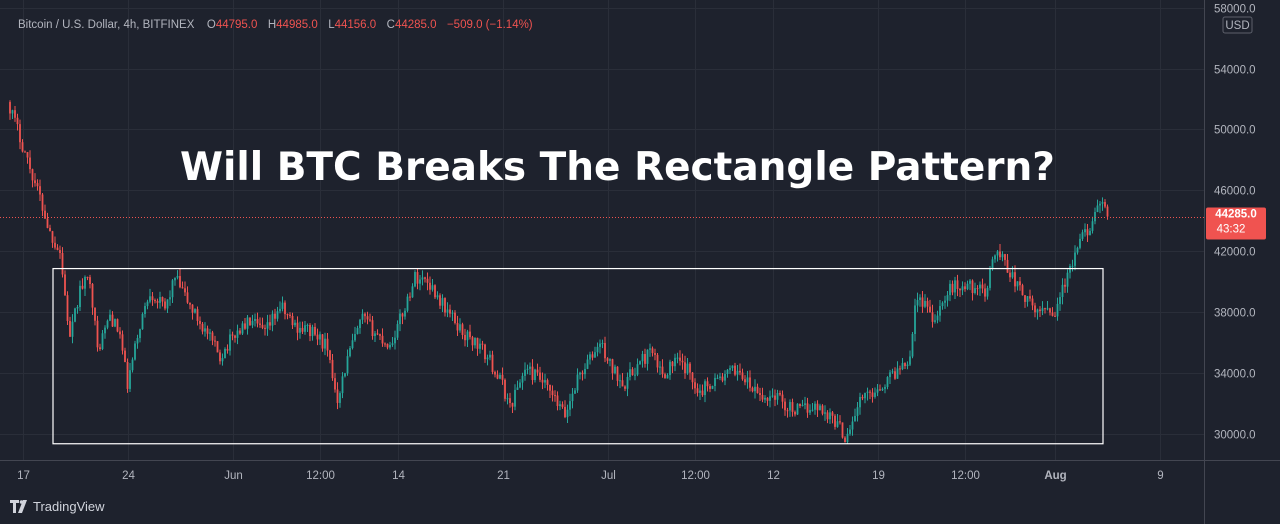  What do you see at coordinates (1231, 230) in the screenshot?
I see `bar-countdown: 43:32` at bounding box center [1231, 230].